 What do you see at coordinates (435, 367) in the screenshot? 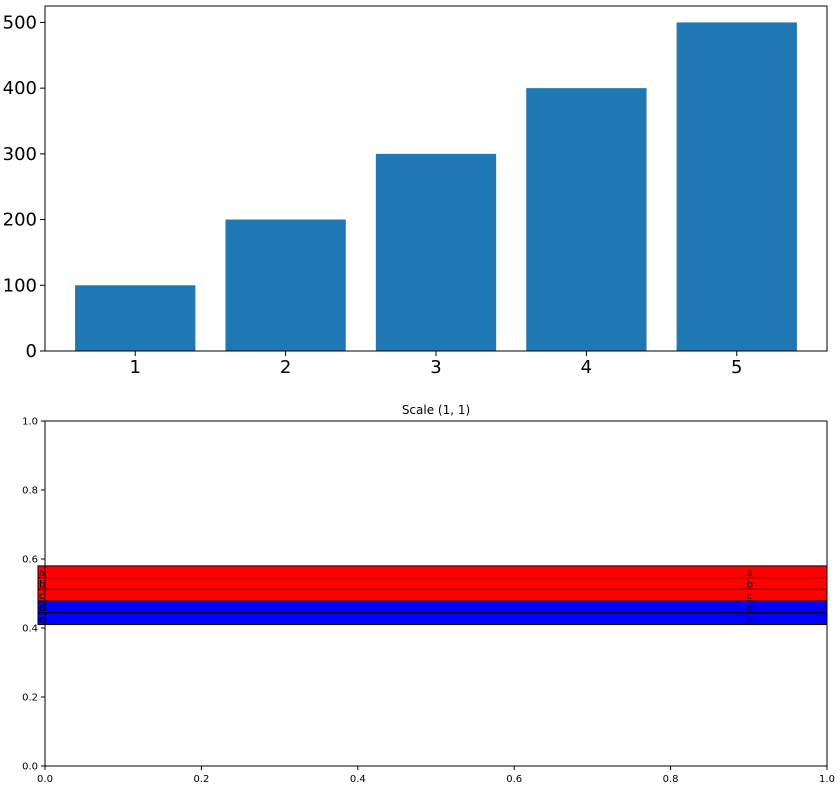
I see `x-tick-label: 3` at bounding box center [435, 367].